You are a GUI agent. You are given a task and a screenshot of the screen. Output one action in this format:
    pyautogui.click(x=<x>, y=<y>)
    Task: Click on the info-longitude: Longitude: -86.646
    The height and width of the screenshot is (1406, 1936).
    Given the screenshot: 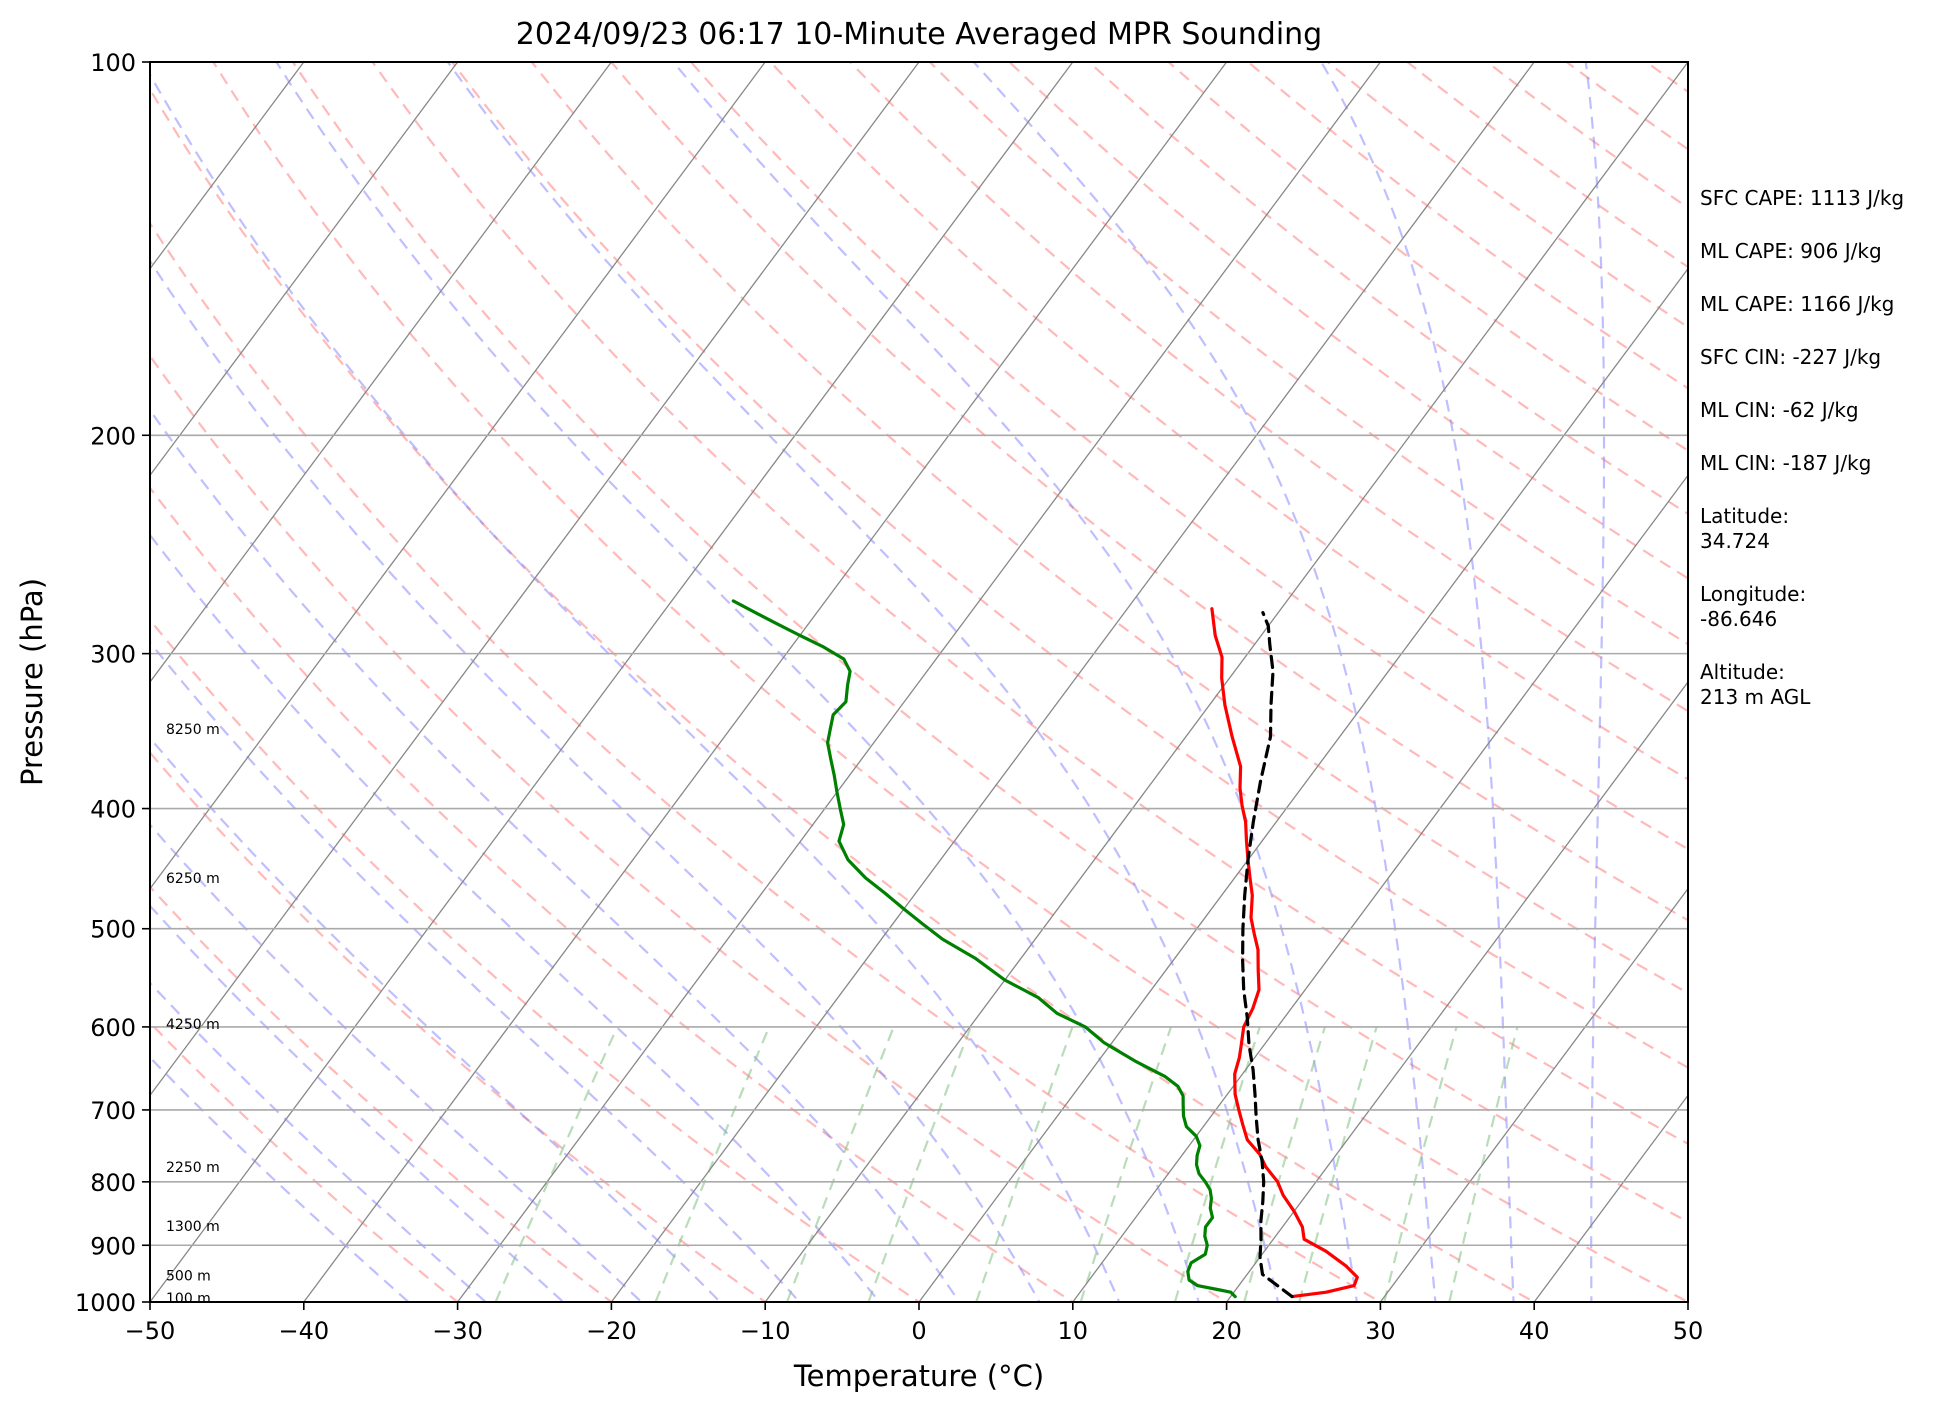 What is the action you would take?
    pyautogui.click(x=1753, y=606)
    